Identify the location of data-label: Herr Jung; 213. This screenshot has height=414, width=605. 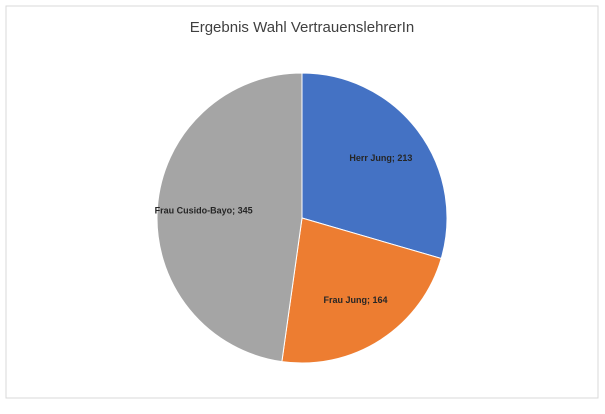
(380, 158).